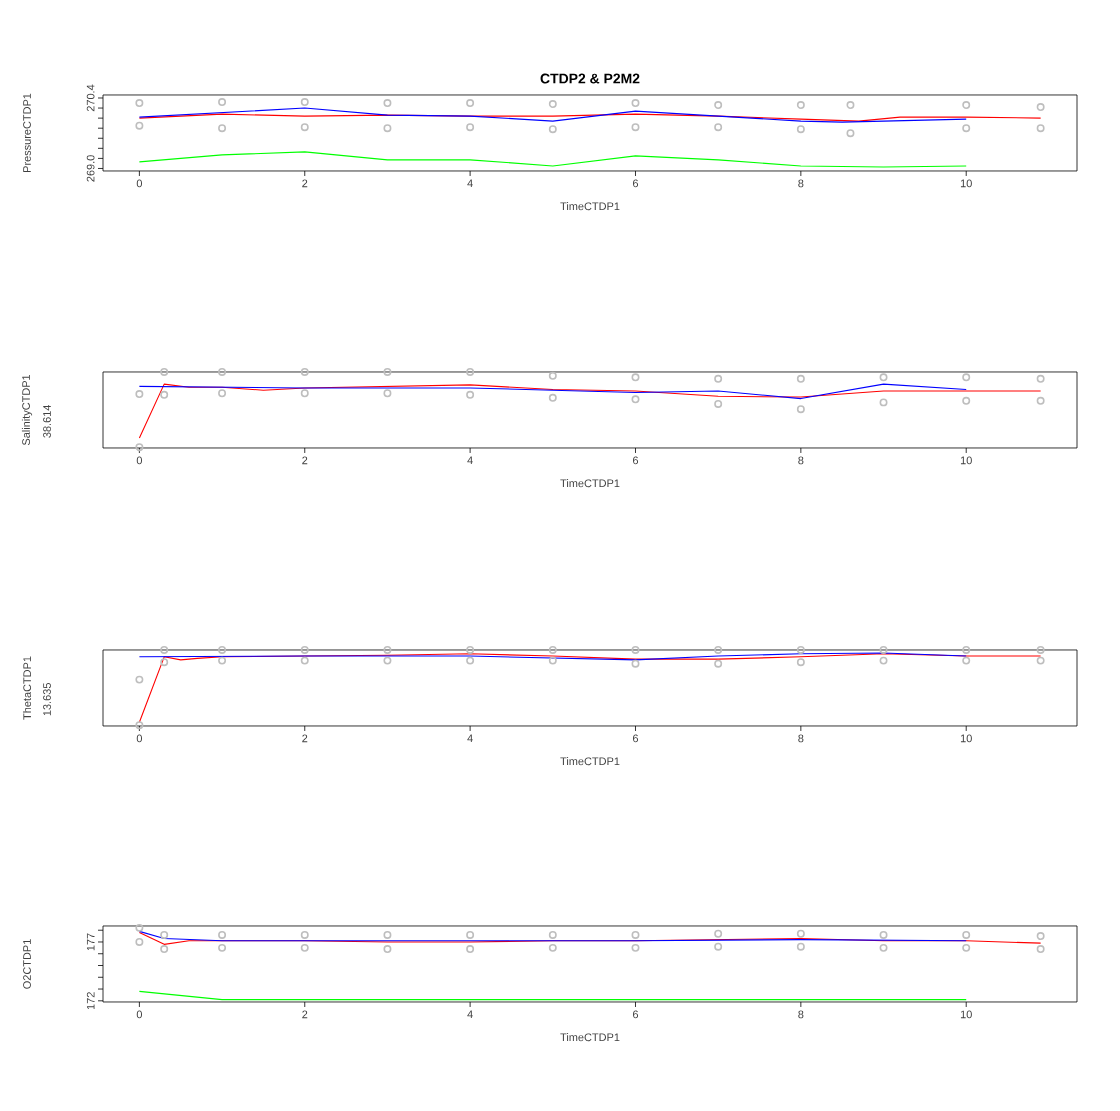 The image size is (1120, 1111). What do you see at coordinates (90, 98) in the screenshot?
I see `y-tick-label: 270.4` at bounding box center [90, 98].